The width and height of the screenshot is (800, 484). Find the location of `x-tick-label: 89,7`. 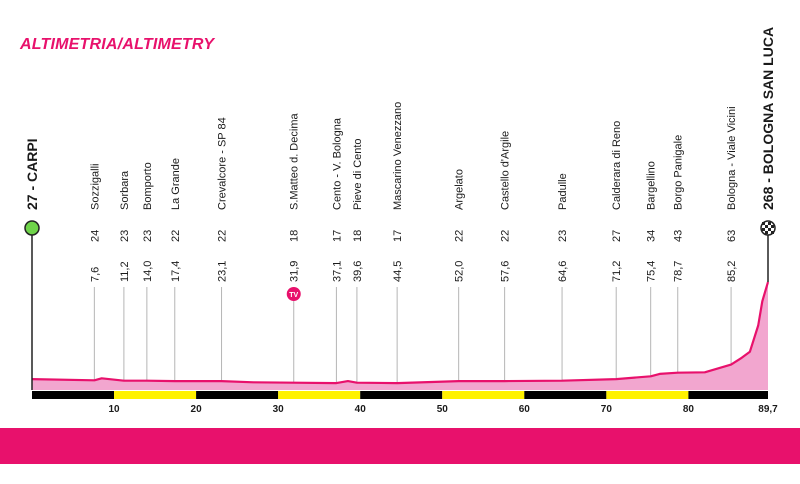

x-tick-label: 89,7 is located at coordinates (768, 409).